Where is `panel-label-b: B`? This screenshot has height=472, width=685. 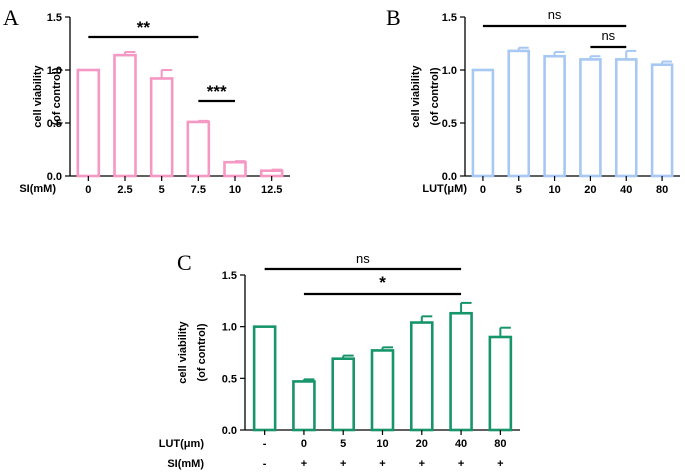 panel-label-b: B is located at coordinates (393, 17).